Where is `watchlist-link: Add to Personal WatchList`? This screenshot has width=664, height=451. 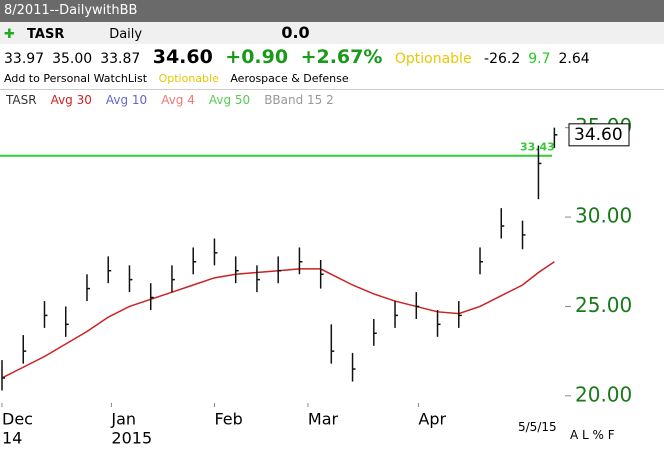 watchlist-link: Add to Personal WatchList is located at coordinates (76, 78).